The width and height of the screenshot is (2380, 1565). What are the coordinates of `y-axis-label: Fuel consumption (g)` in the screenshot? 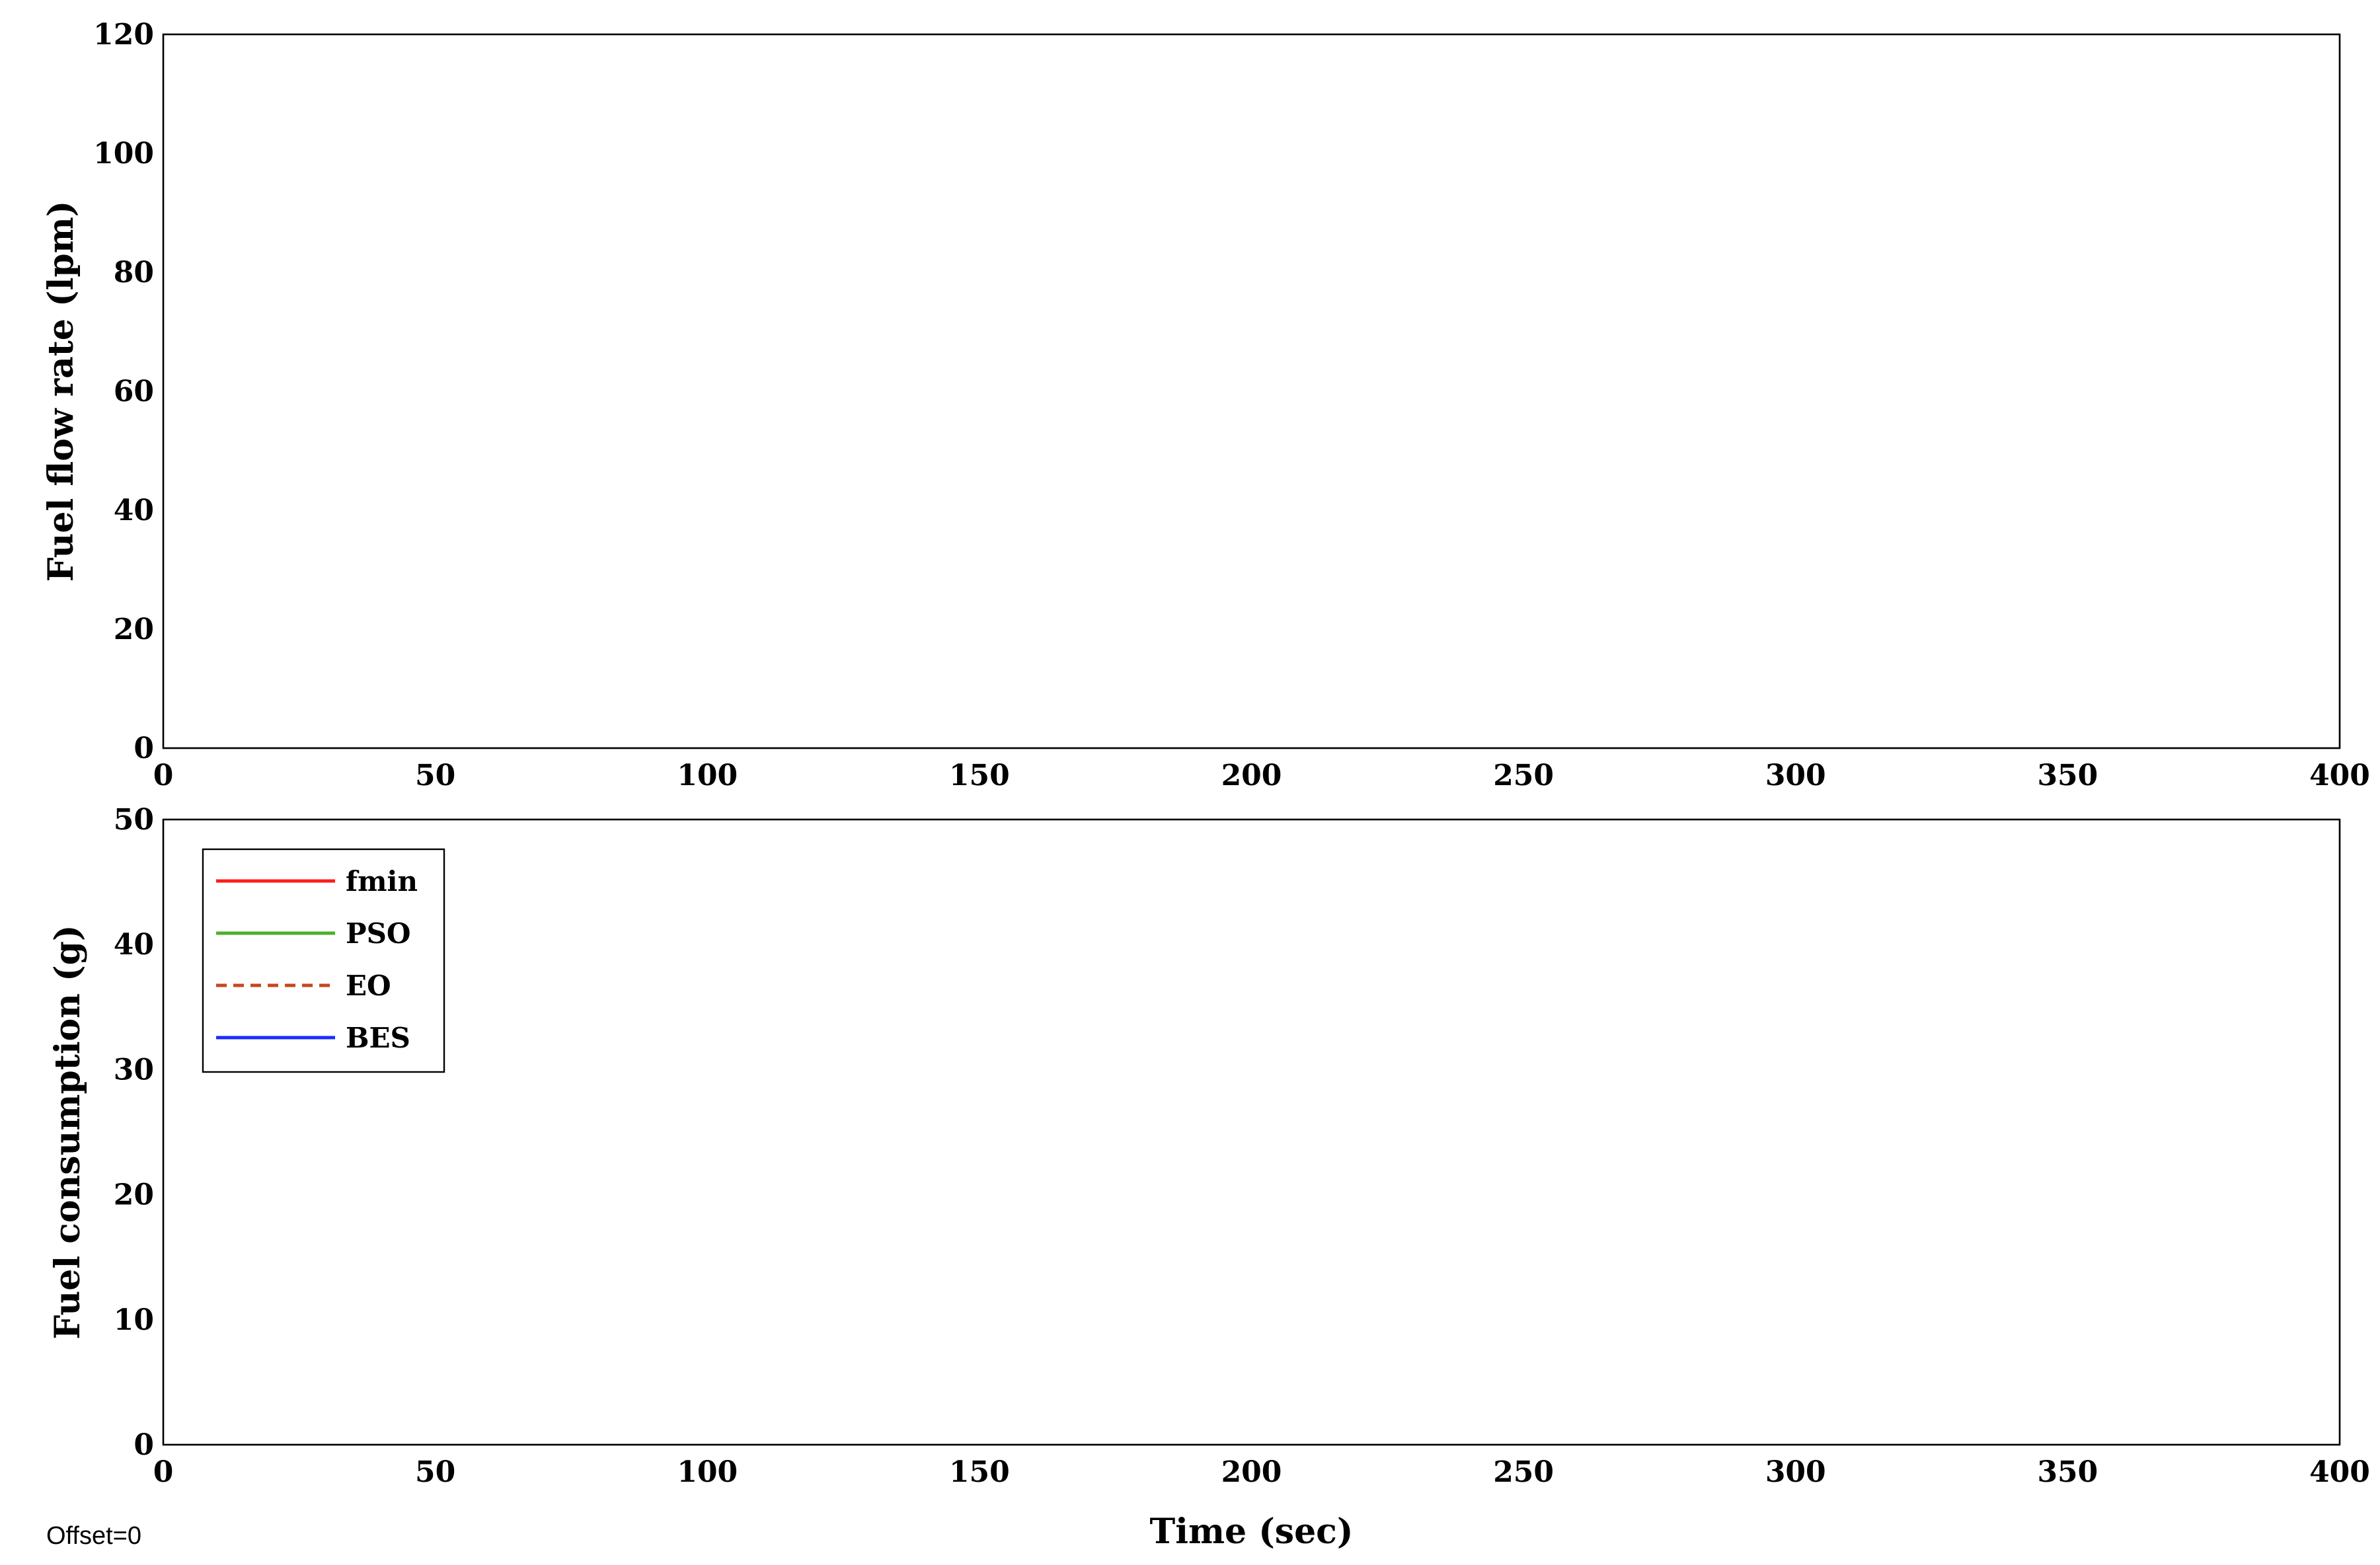 It's located at (68, 1132).